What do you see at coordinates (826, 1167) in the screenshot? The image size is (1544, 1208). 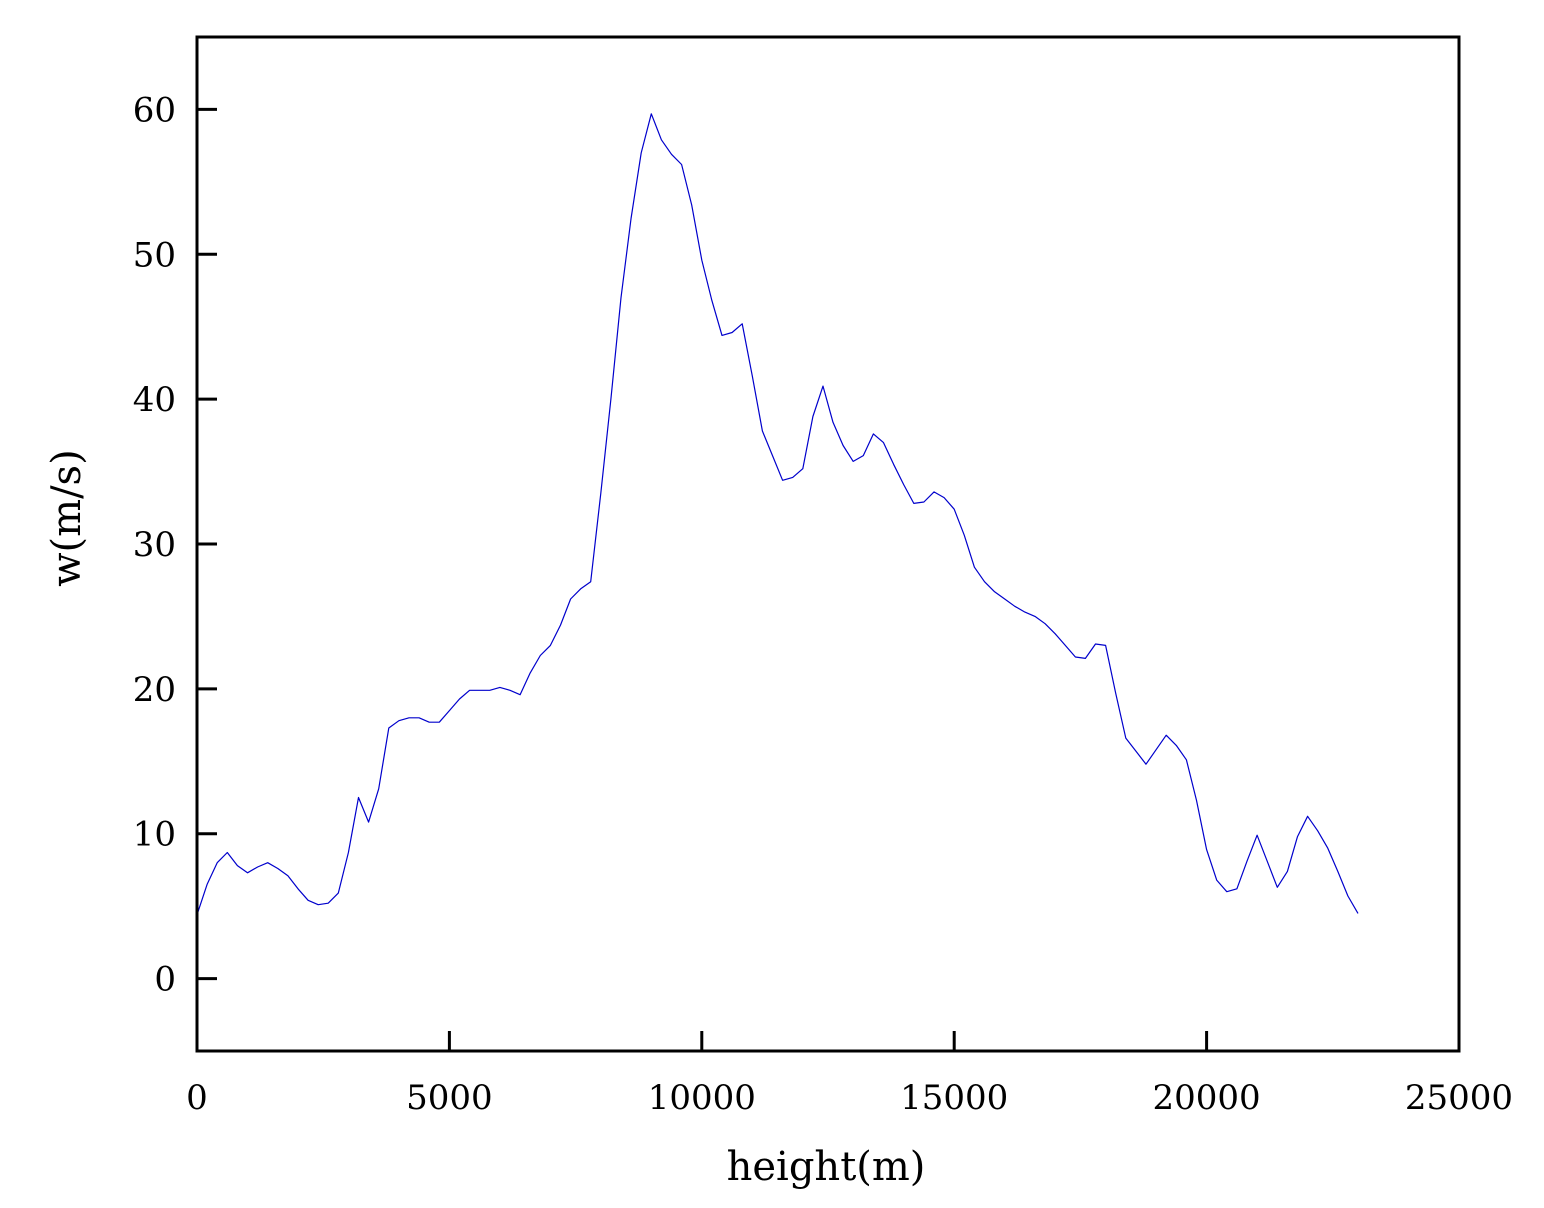 I see `x-axis-title: height(m)` at bounding box center [826, 1167].